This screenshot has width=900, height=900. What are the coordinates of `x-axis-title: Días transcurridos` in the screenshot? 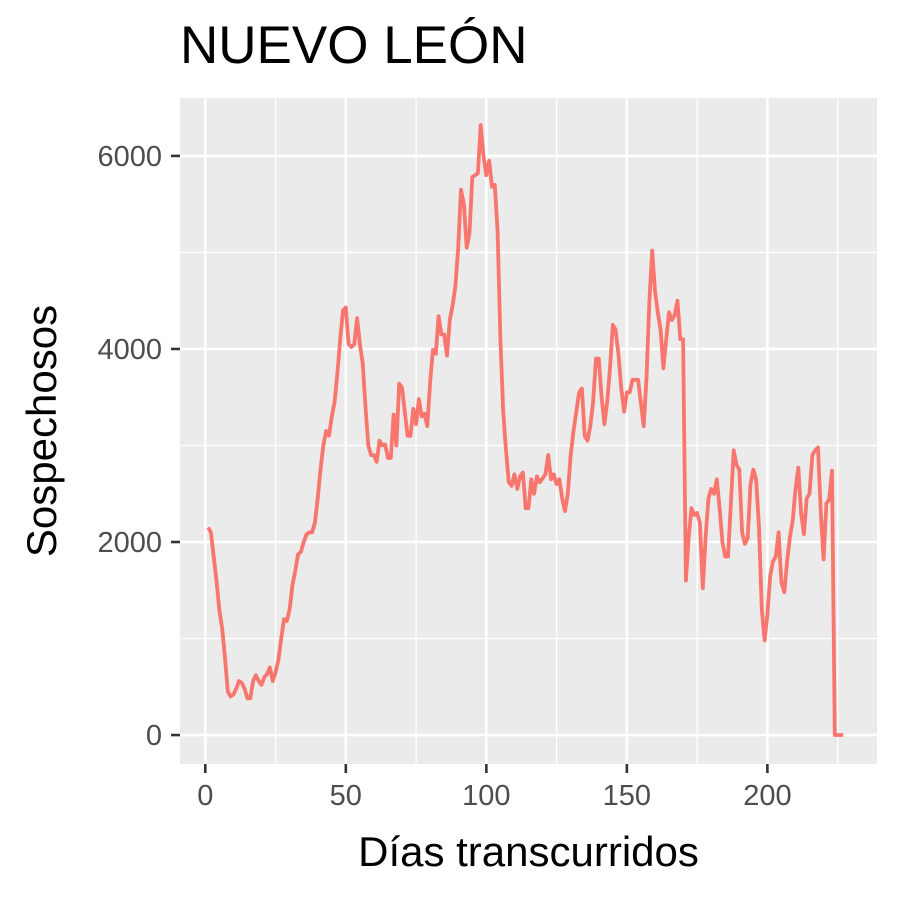 It's located at (528, 851).